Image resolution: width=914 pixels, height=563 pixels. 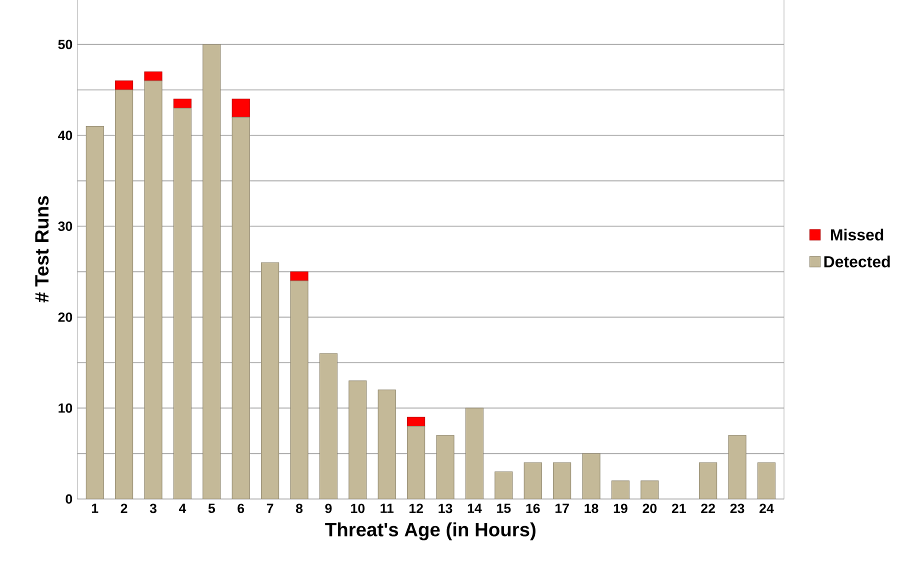 What do you see at coordinates (649, 509) in the screenshot?
I see `x-tick-label: 20` at bounding box center [649, 509].